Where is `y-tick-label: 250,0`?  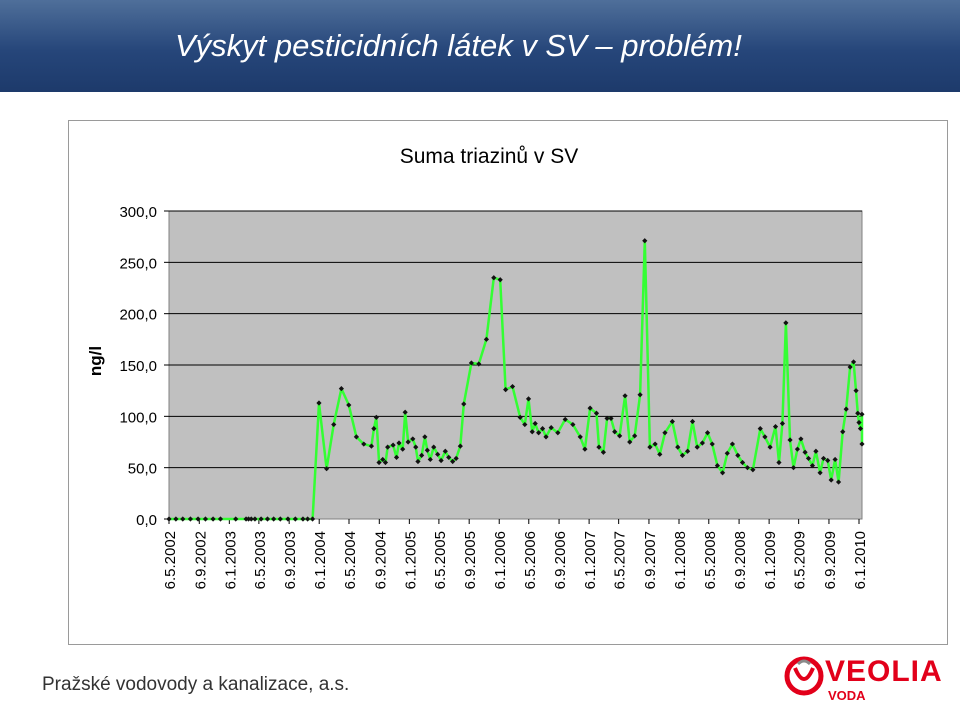
y-tick-label: 250,0 is located at coordinates (138, 263).